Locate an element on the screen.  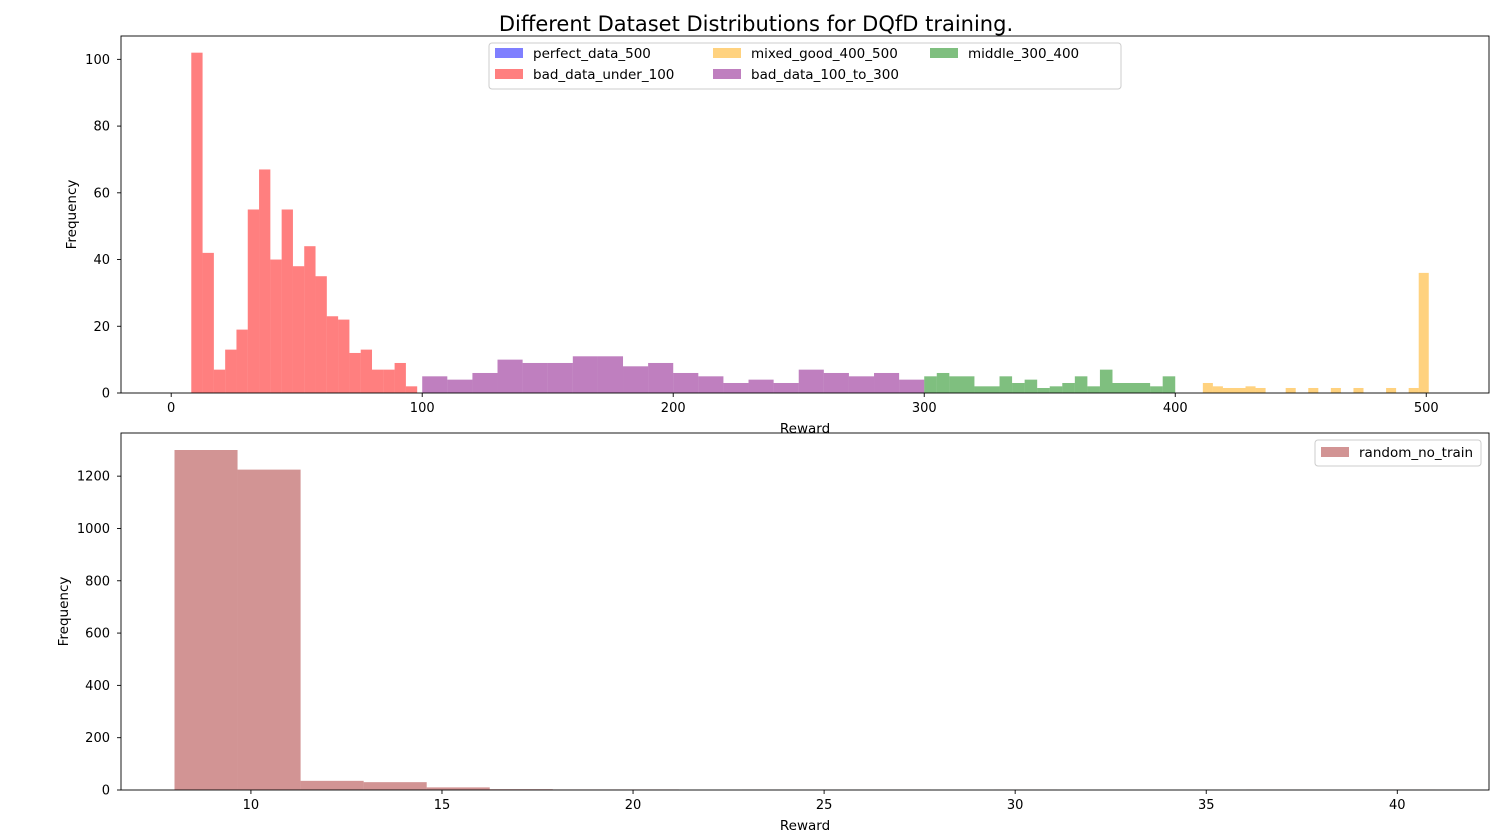
legend-label: bad_data_100_to_300 is located at coordinates (825, 75).